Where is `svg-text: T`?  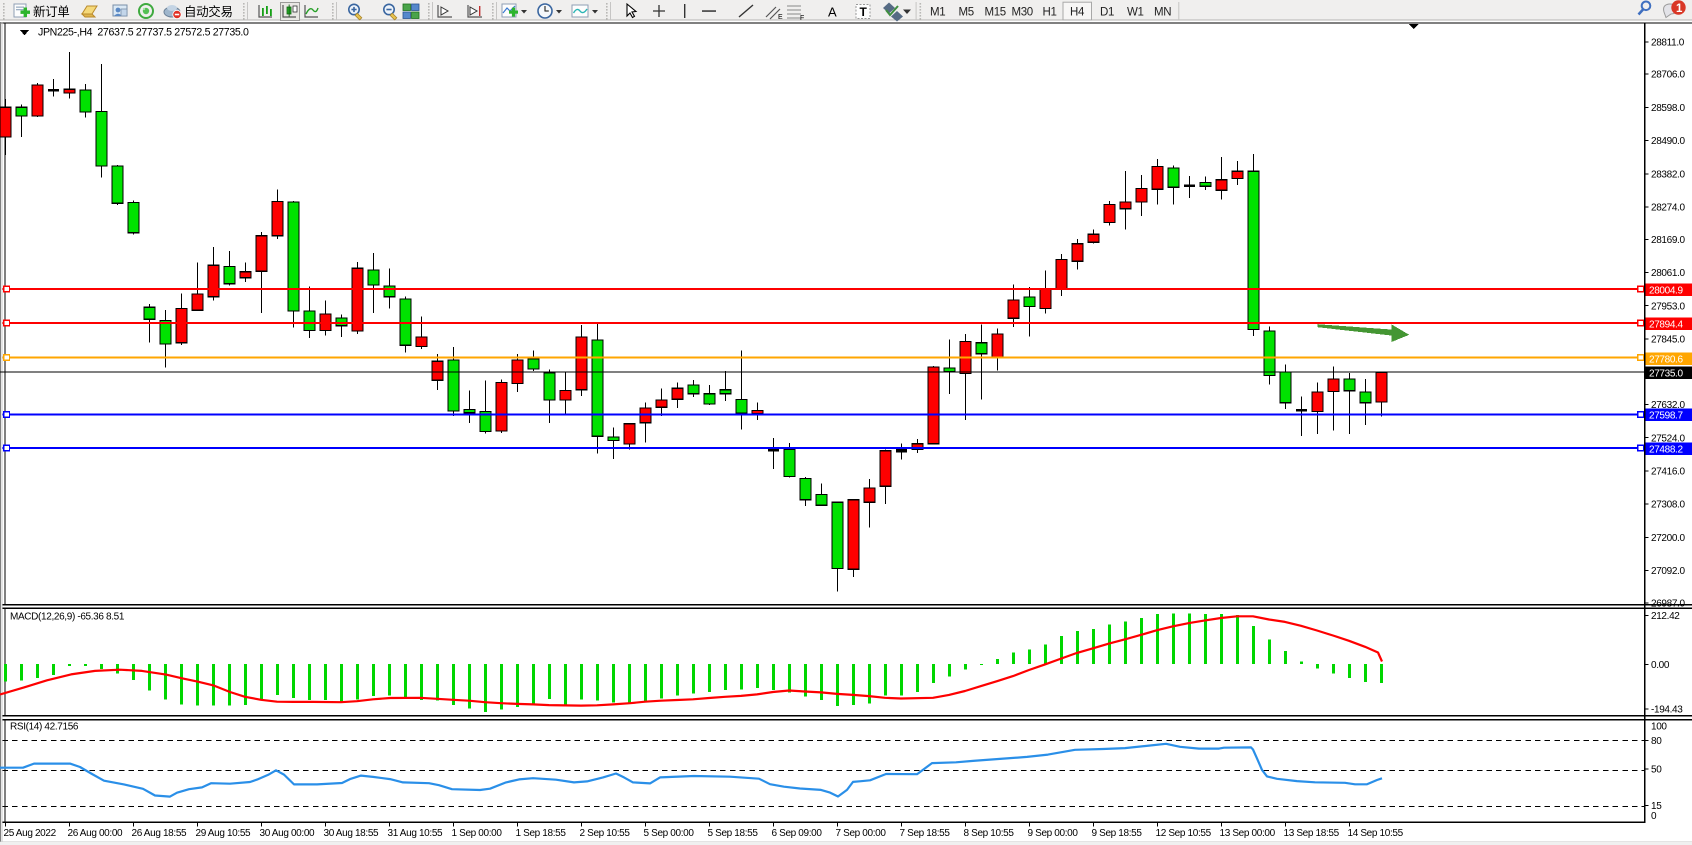
svg-text: T is located at coordinates (864, 12).